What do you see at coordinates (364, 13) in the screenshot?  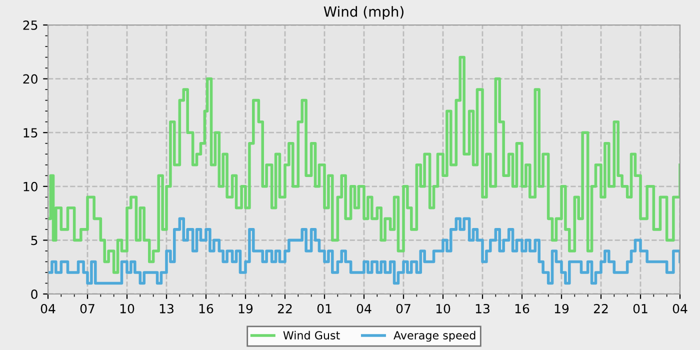 I see `chart-title: Wind (mph)` at bounding box center [364, 13].